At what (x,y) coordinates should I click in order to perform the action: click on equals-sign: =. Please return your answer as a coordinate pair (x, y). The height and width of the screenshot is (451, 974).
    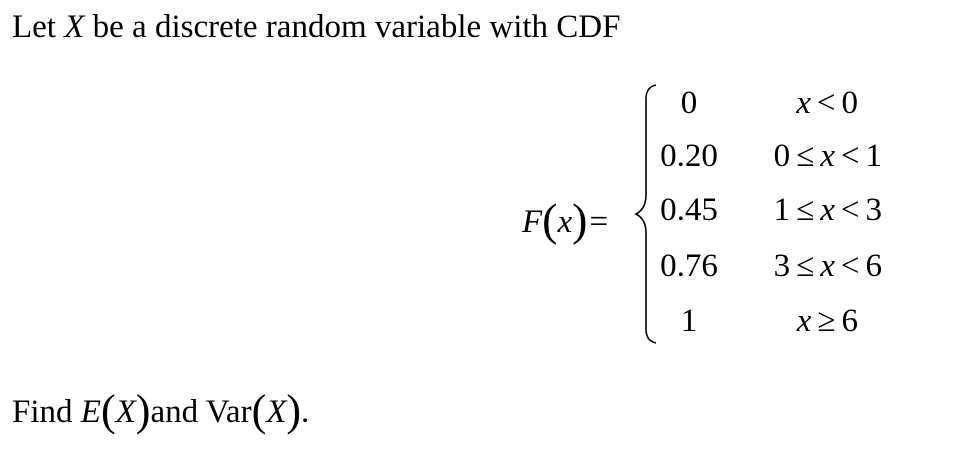
    Looking at the image, I should click on (599, 222).